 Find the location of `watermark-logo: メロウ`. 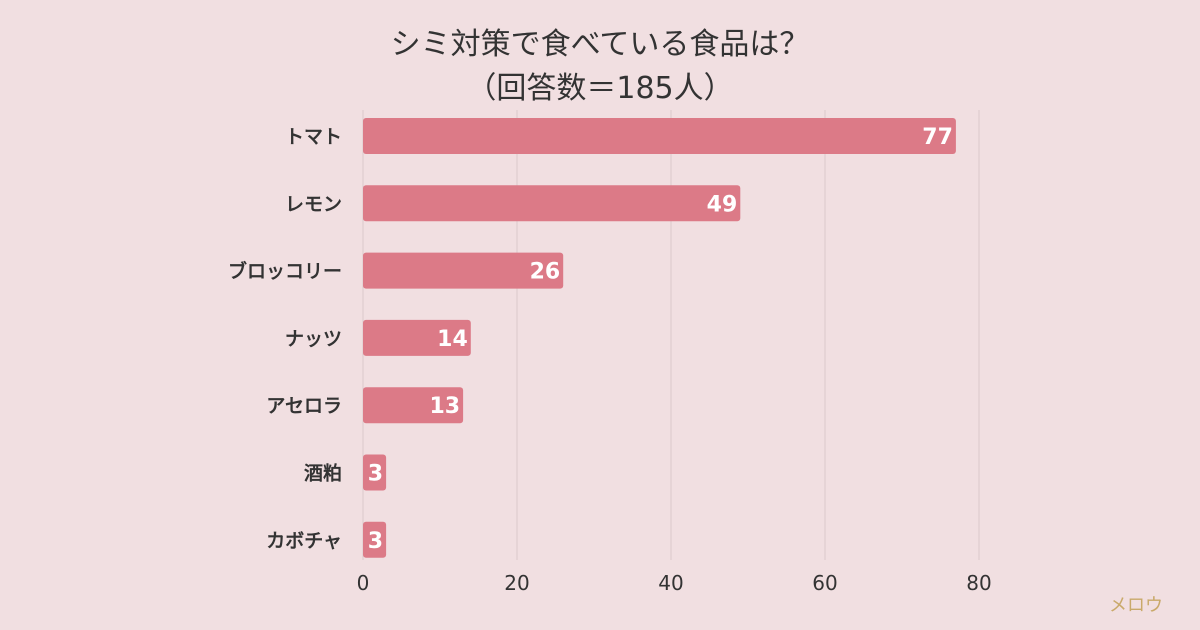

watermark-logo: メロウ is located at coordinates (1136, 605).